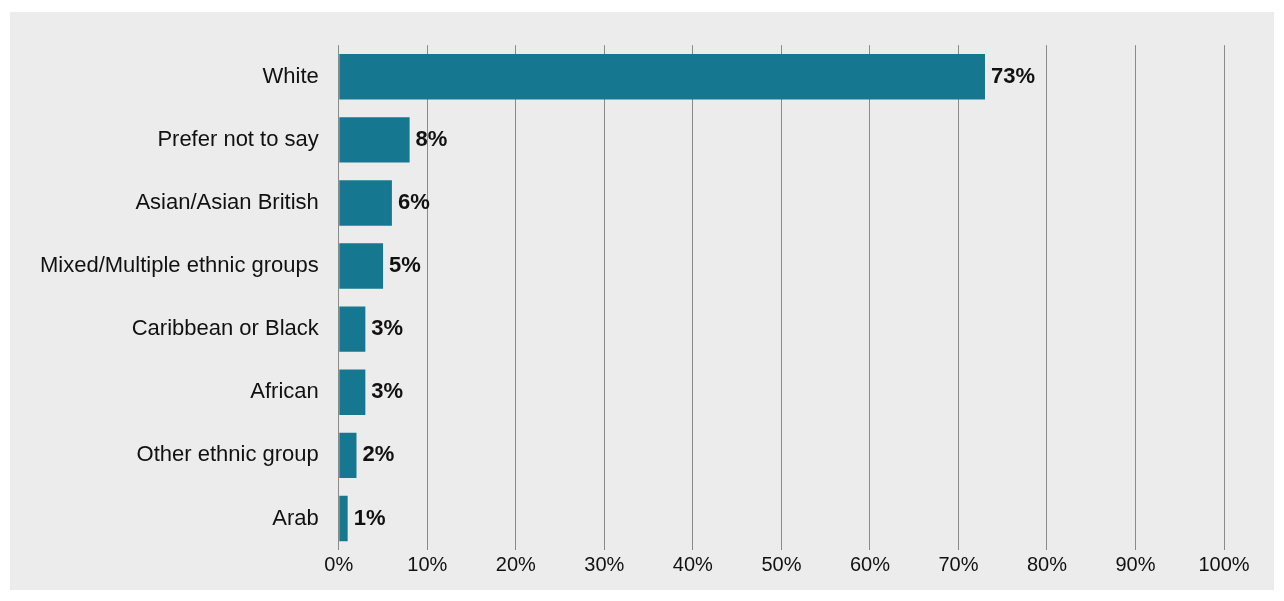 The width and height of the screenshot is (1284, 601). What do you see at coordinates (290, 75) in the screenshot?
I see `y-tick-label: White` at bounding box center [290, 75].